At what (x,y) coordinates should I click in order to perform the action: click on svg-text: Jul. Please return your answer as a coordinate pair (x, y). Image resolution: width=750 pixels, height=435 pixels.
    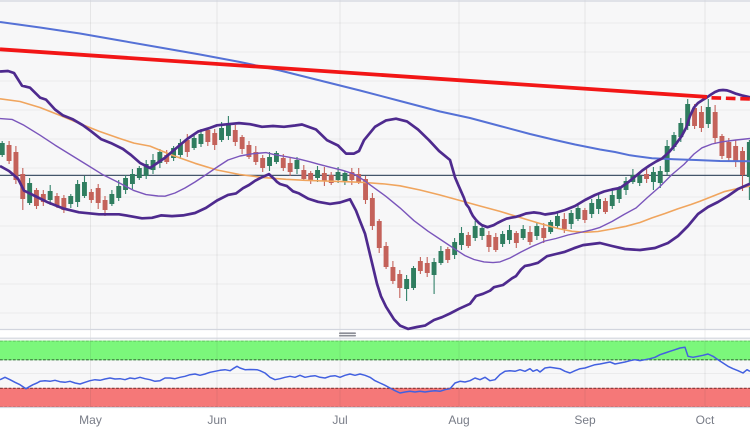
    Looking at the image, I should click on (339, 420).